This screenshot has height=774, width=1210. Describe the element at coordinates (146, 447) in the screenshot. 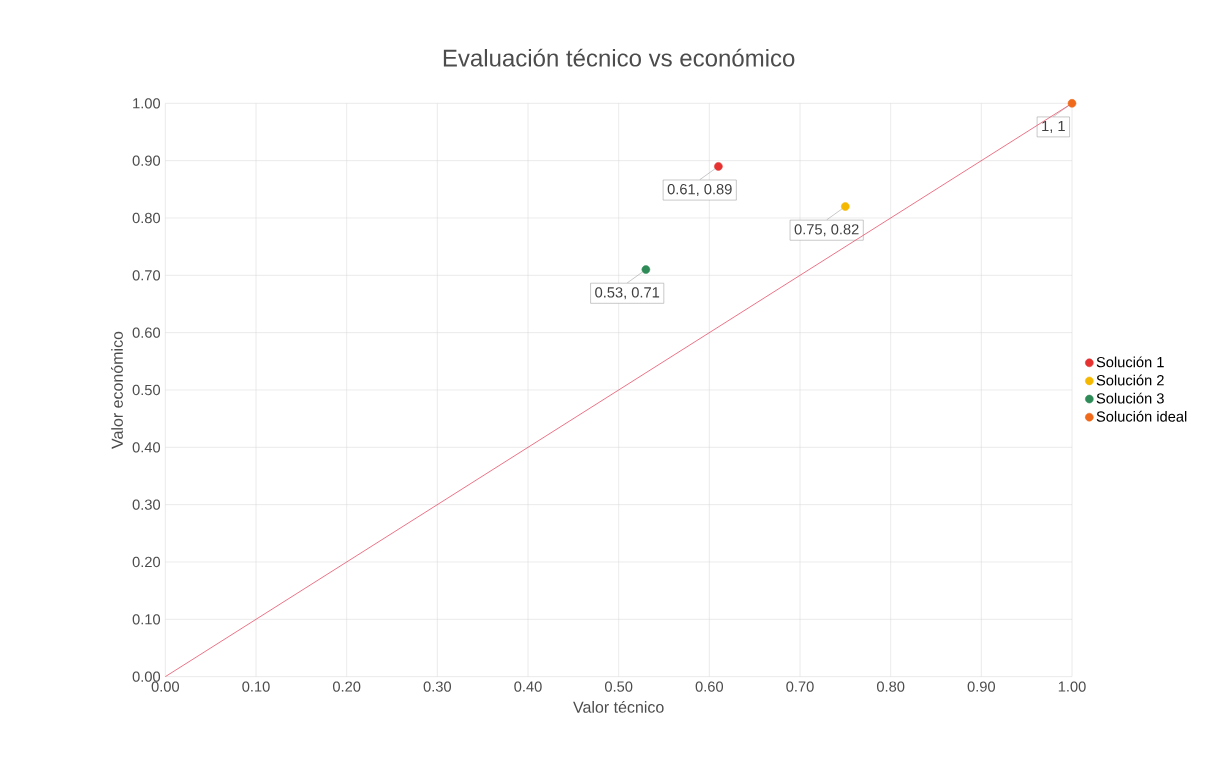

I see `y-tick-label: 0.40` at that location.